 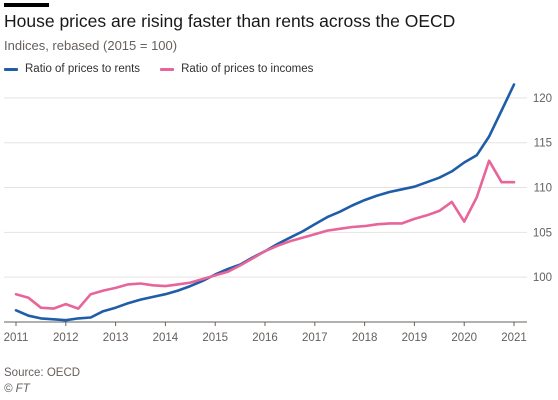 I want to click on x-tick-label: 2015, so click(x=215, y=338).